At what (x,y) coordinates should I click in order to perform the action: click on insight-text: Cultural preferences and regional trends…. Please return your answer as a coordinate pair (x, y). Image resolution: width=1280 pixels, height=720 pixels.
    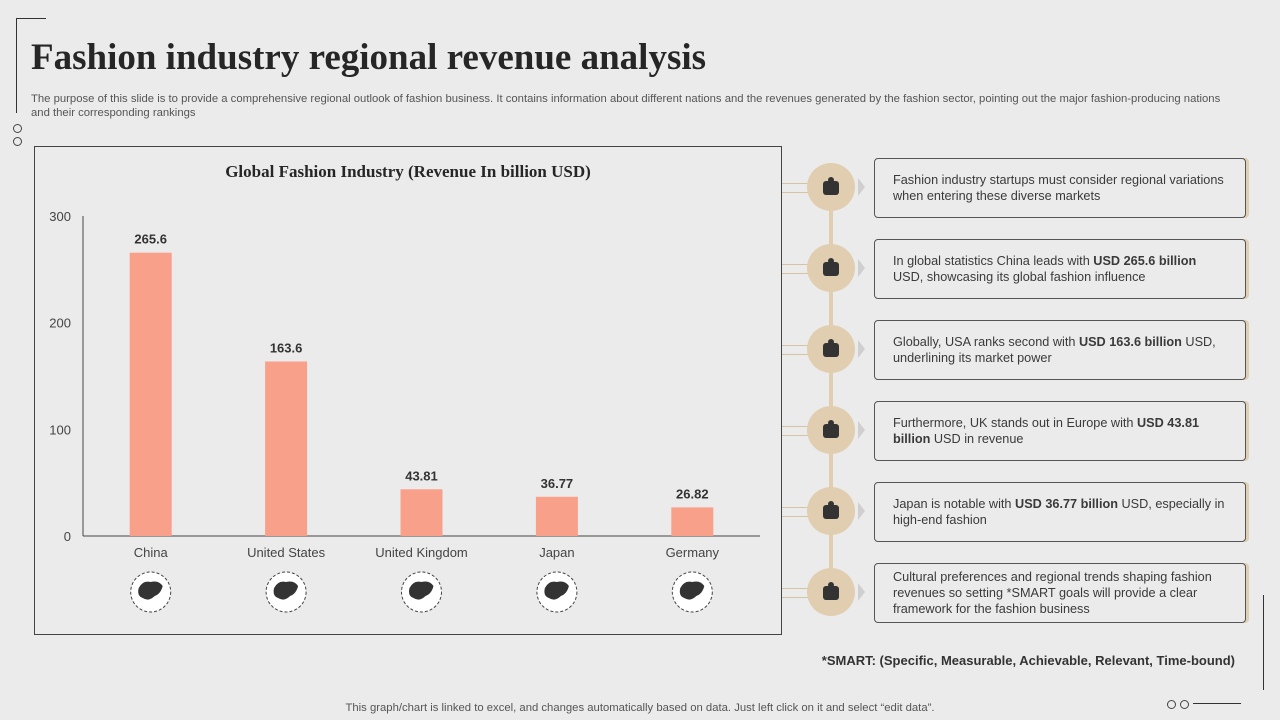
    Looking at the image, I should click on (1060, 593).